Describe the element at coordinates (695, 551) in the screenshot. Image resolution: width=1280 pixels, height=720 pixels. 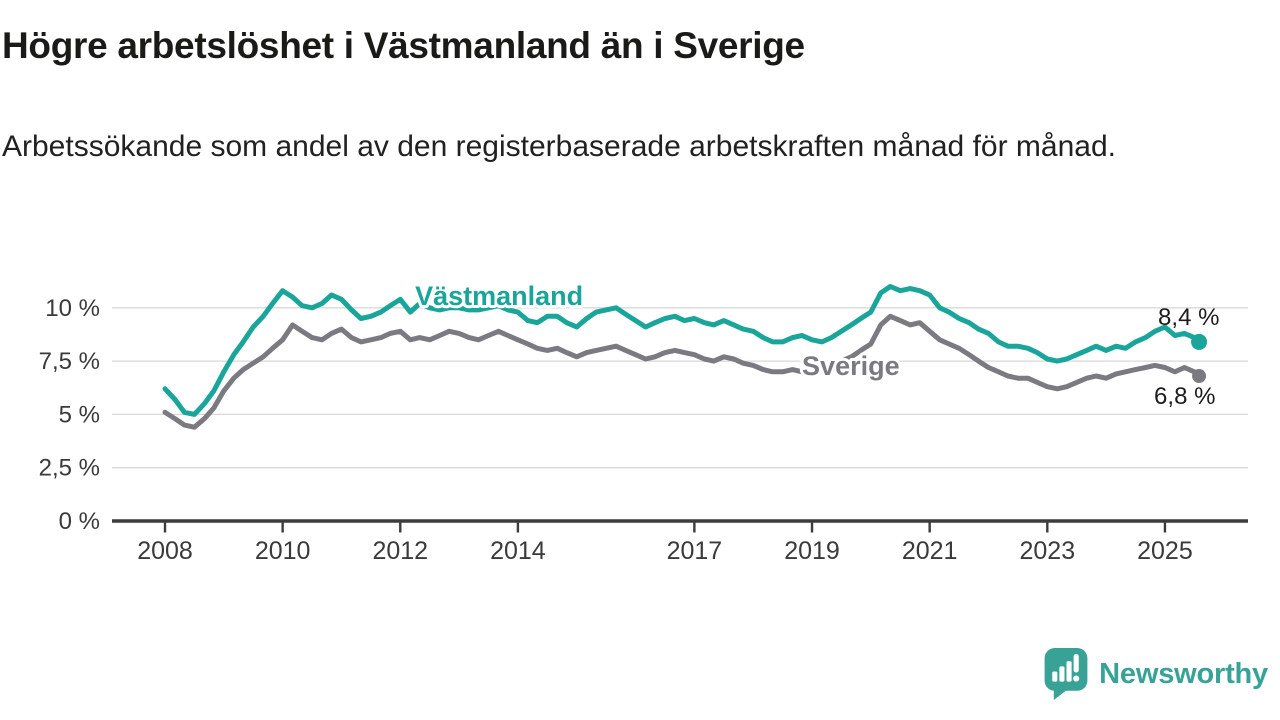
I see `x-tick-label-2017: 2017` at that location.